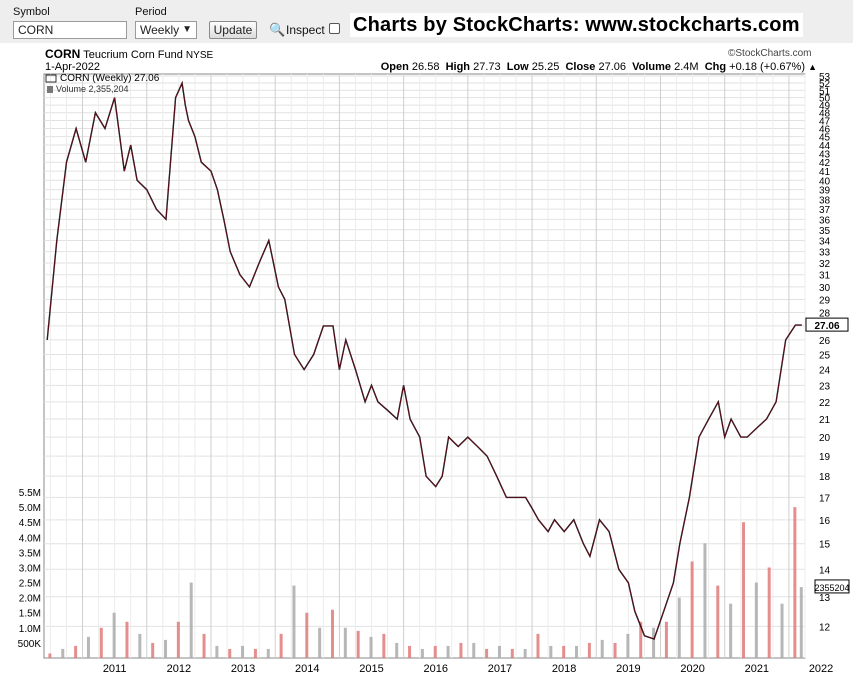  What do you see at coordinates (92, 89) in the screenshot?
I see `volume-legend: Volume 2,355,204` at bounding box center [92, 89].